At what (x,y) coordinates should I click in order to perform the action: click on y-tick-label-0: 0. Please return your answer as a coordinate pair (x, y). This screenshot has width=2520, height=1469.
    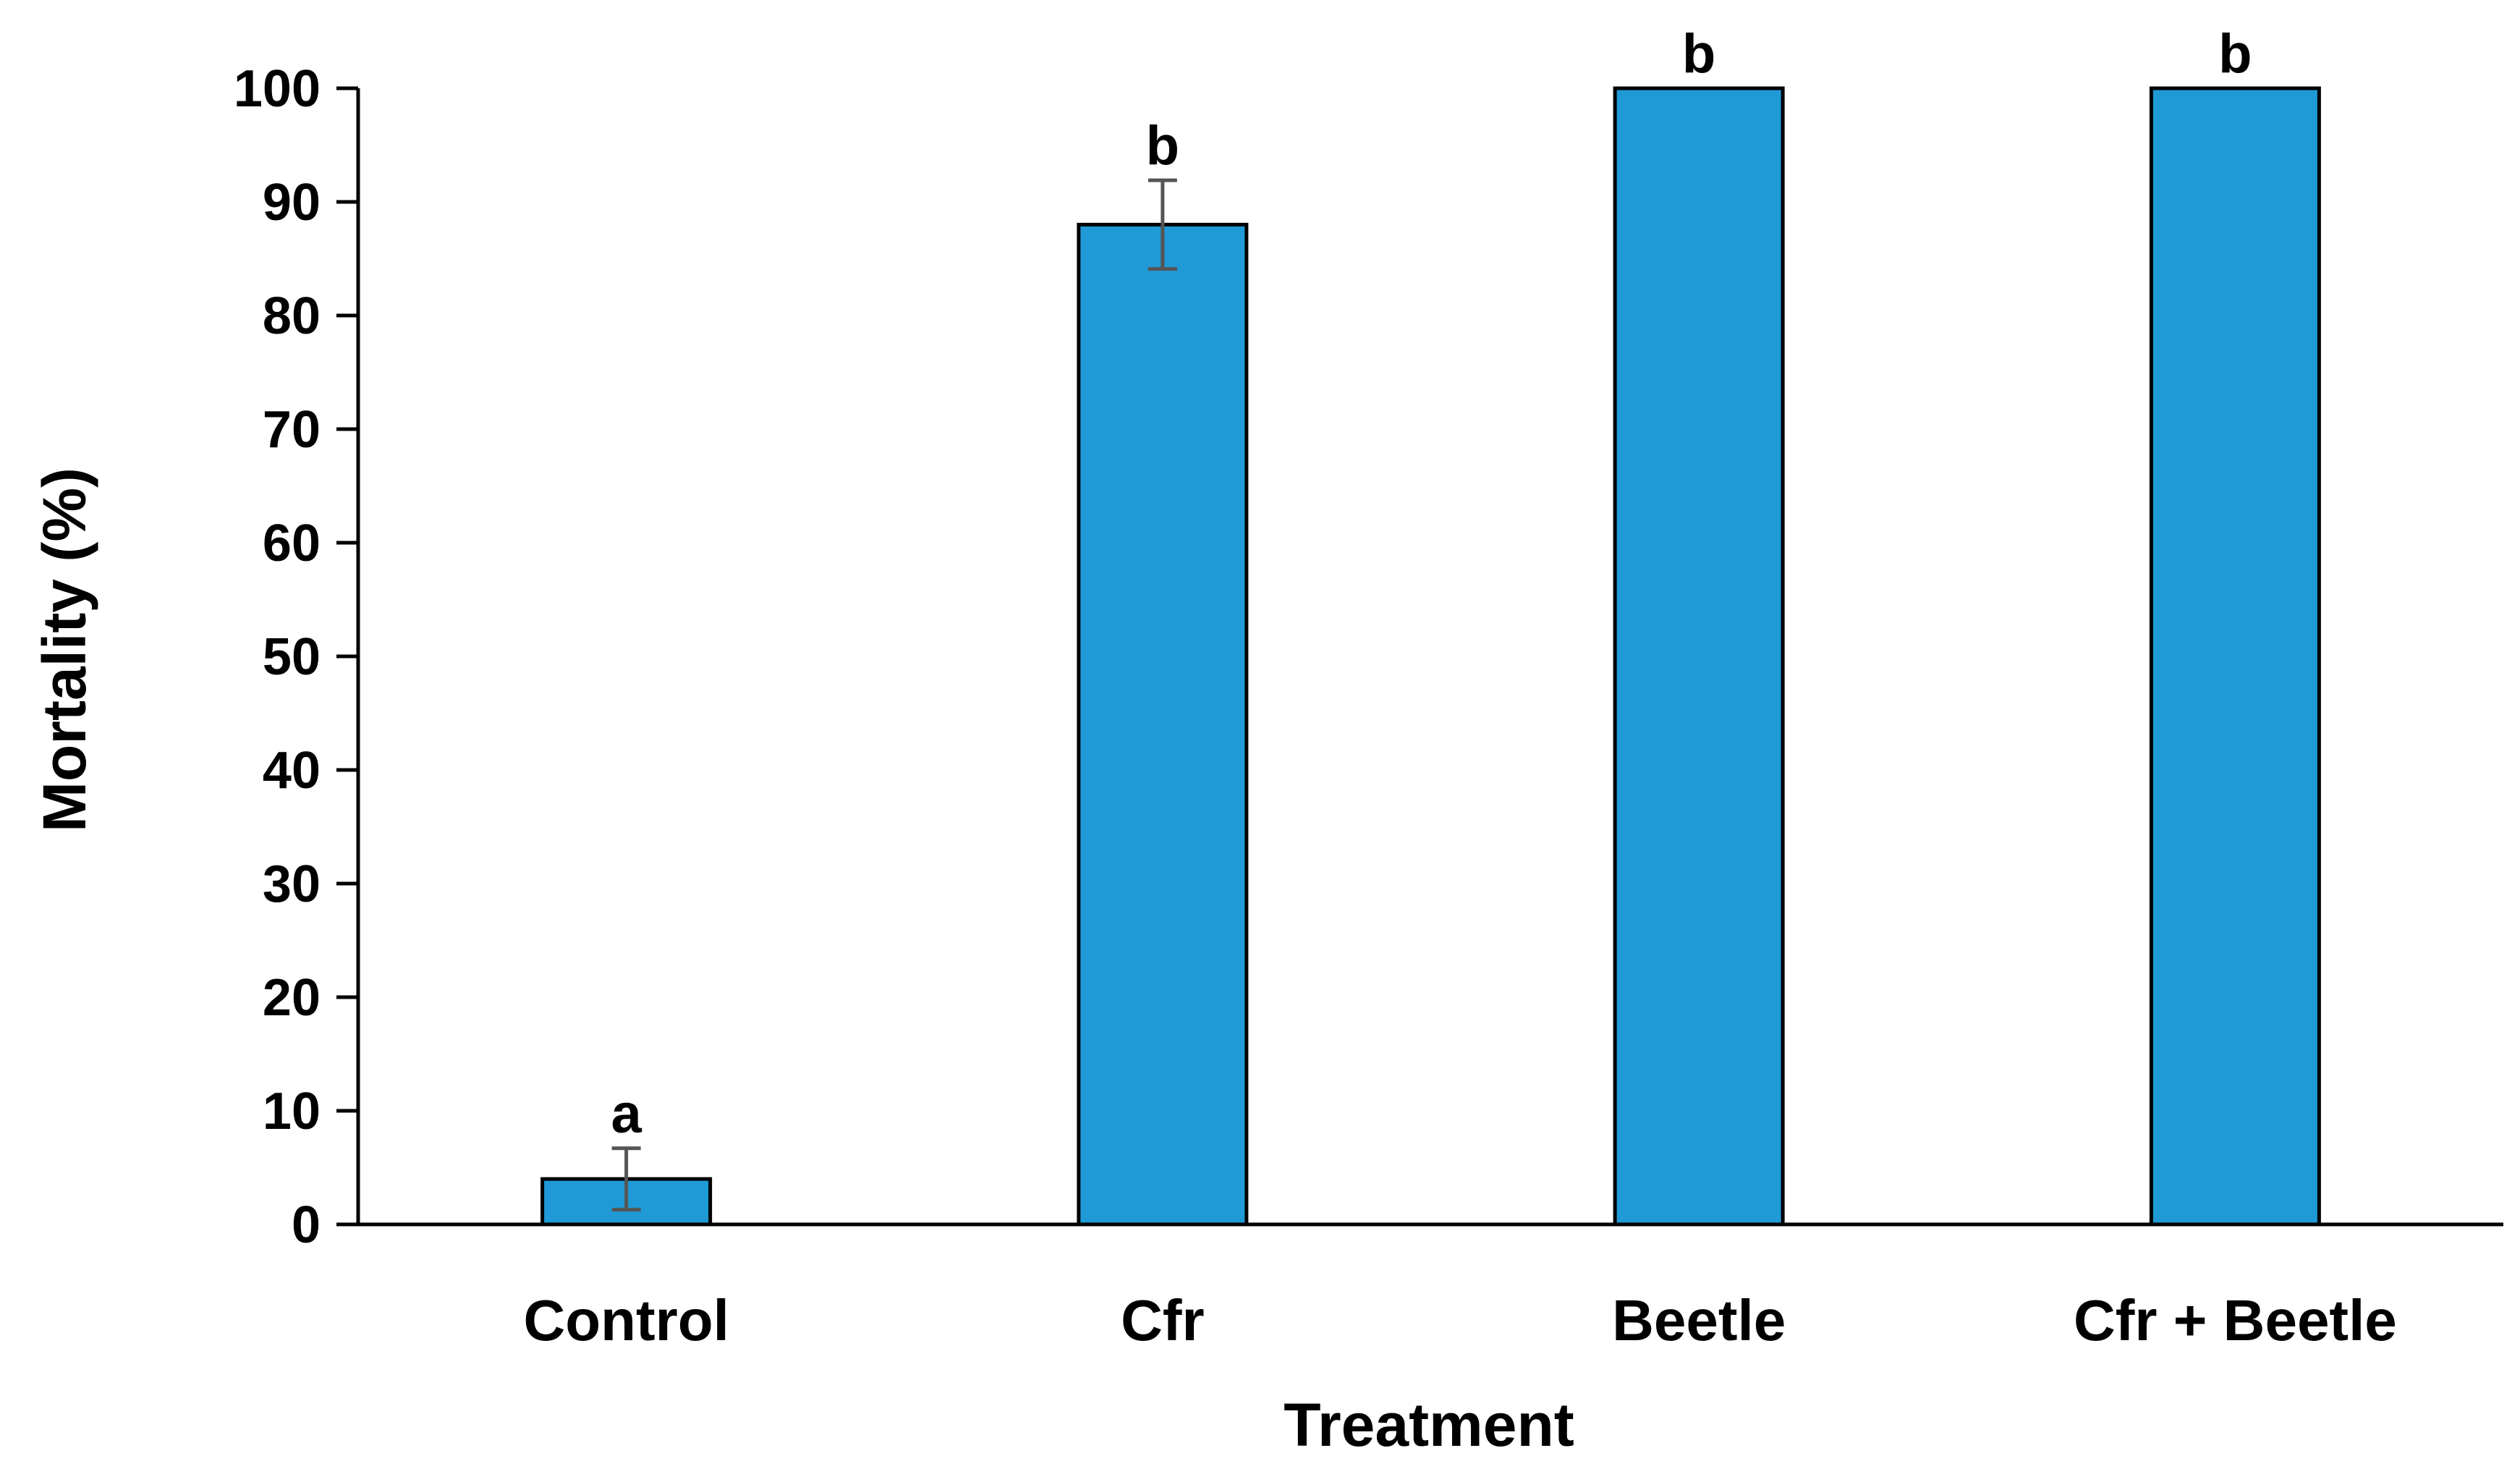
    Looking at the image, I should click on (306, 1225).